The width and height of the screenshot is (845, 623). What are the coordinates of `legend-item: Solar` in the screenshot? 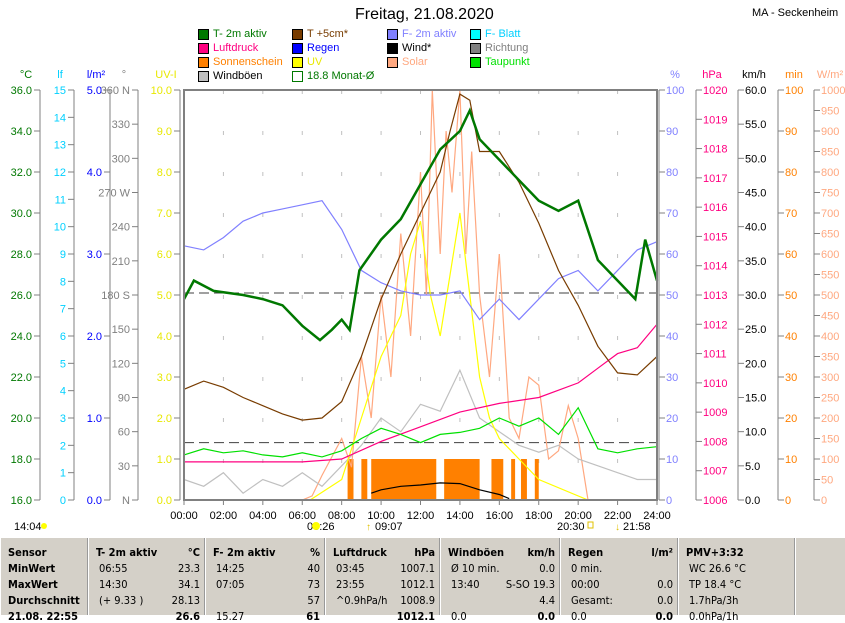 It's located at (407, 62).